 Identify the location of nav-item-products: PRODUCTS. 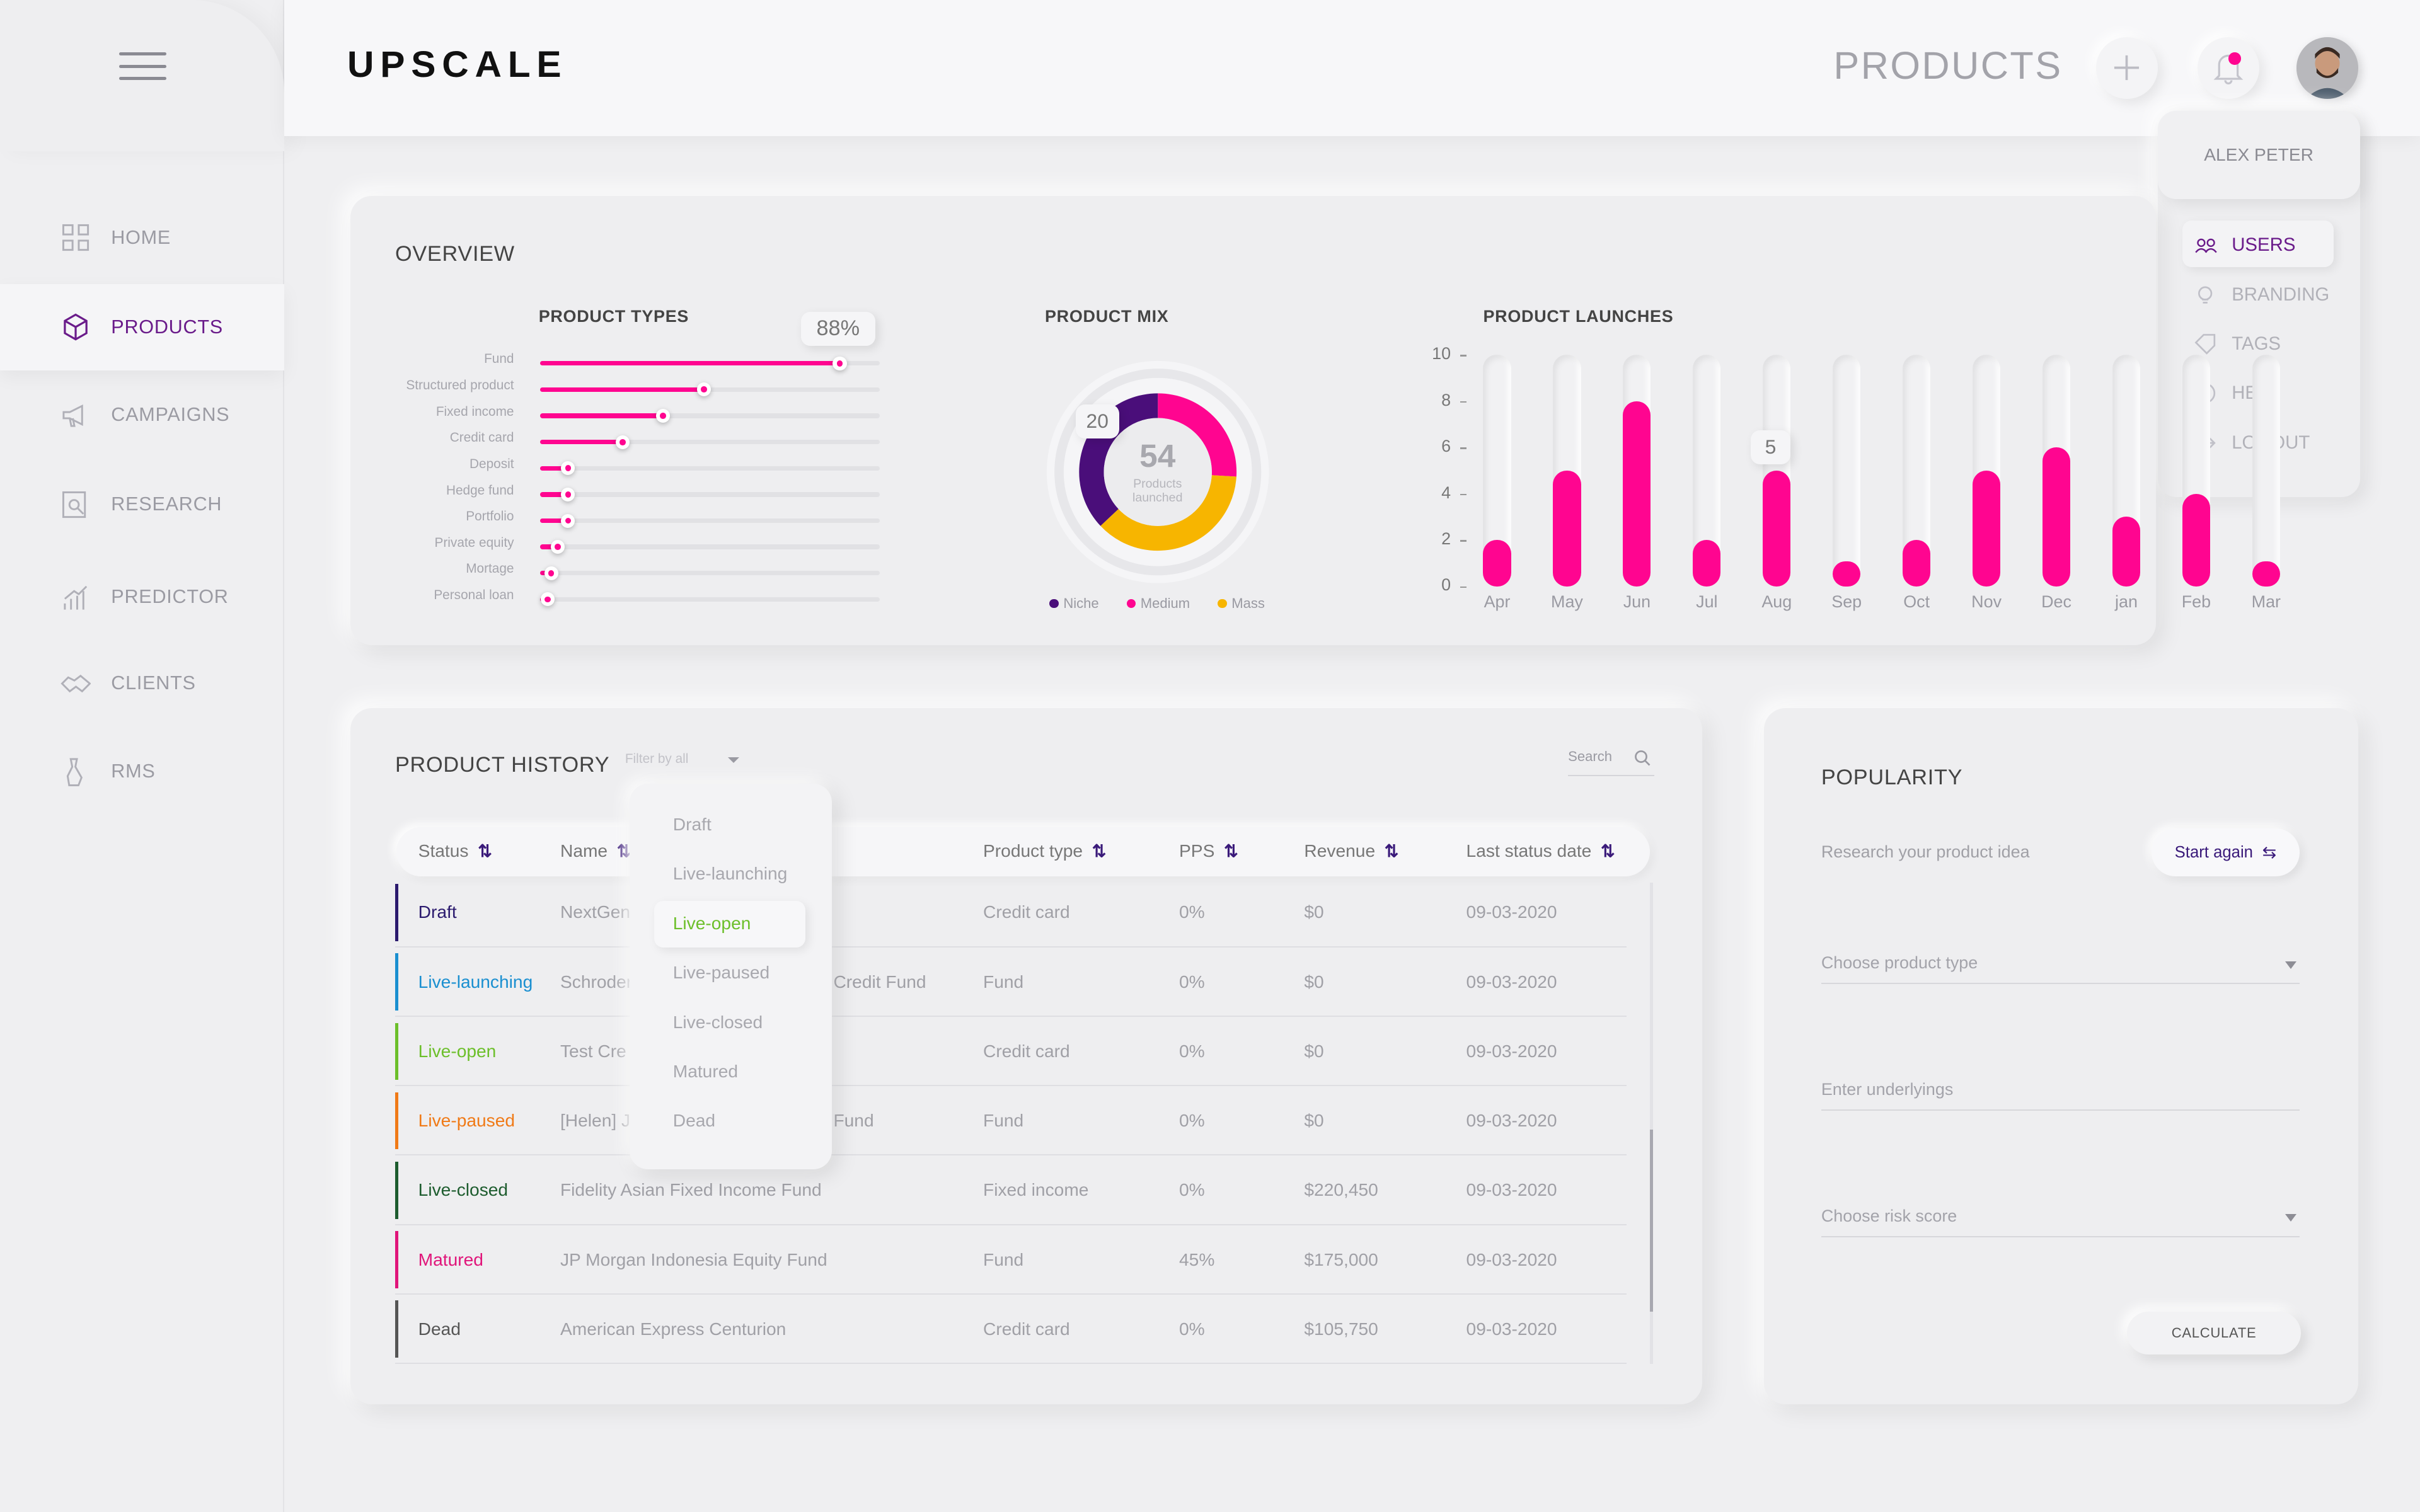
(142, 327).